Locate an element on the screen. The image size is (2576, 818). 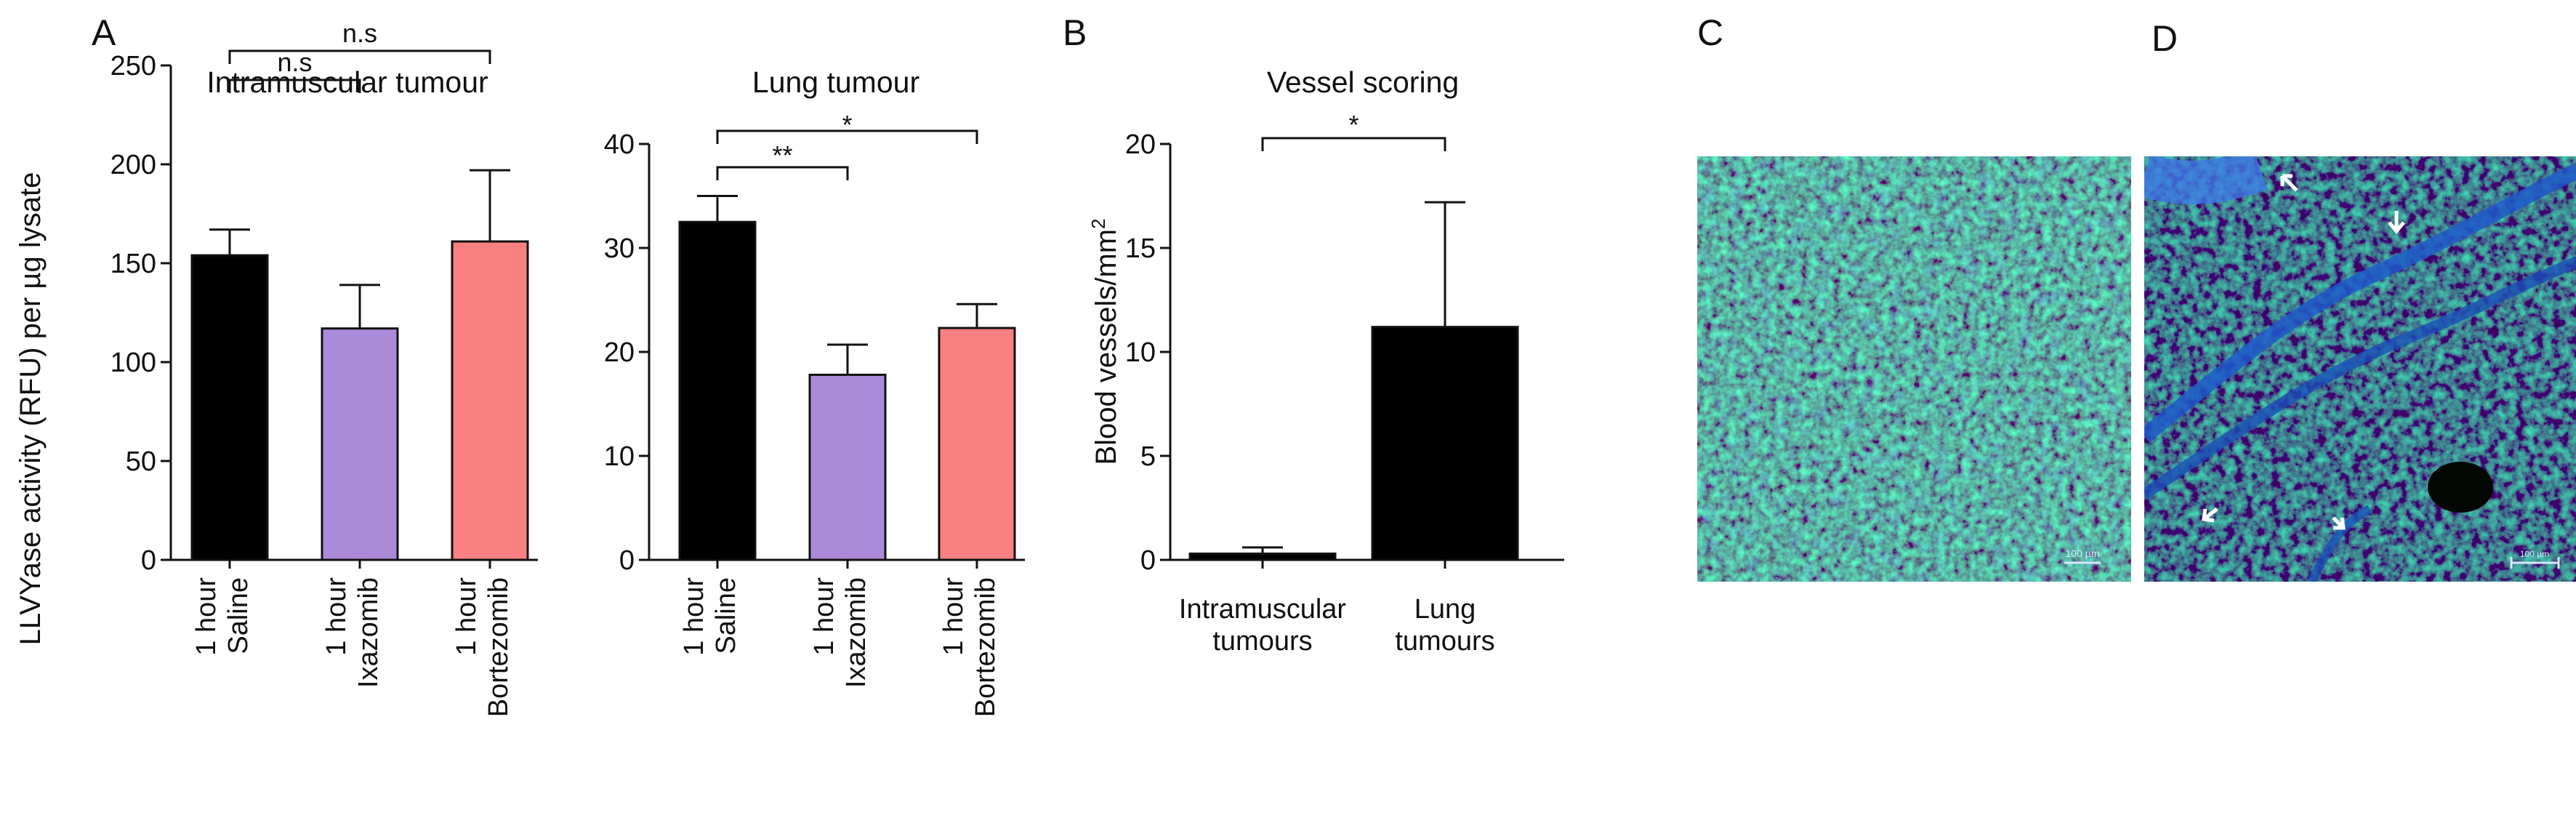
vessel-lumen-top is located at coordinates (2206, 180).